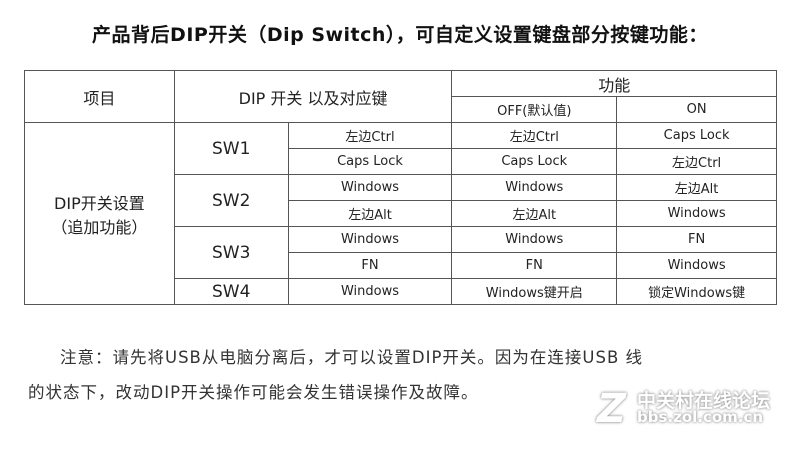 This screenshot has width=800, height=452. What do you see at coordinates (231, 252) in the screenshot?
I see `switch-name: SW3` at bounding box center [231, 252].